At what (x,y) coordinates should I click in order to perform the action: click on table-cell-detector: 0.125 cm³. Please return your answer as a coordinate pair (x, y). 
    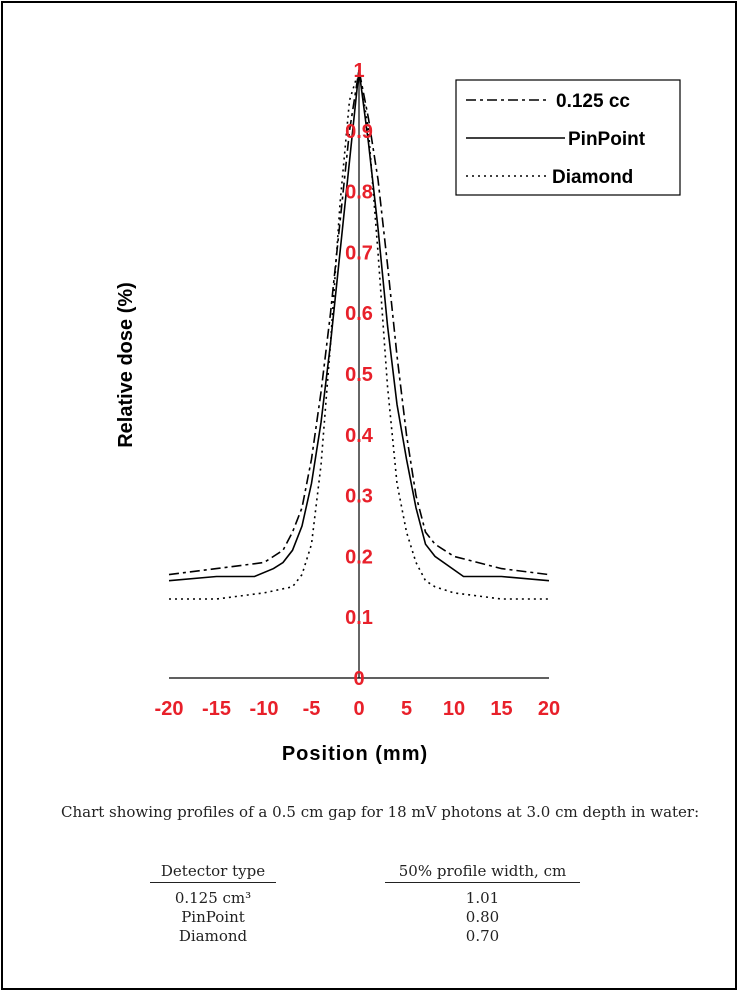
    Looking at the image, I should click on (213, 898).